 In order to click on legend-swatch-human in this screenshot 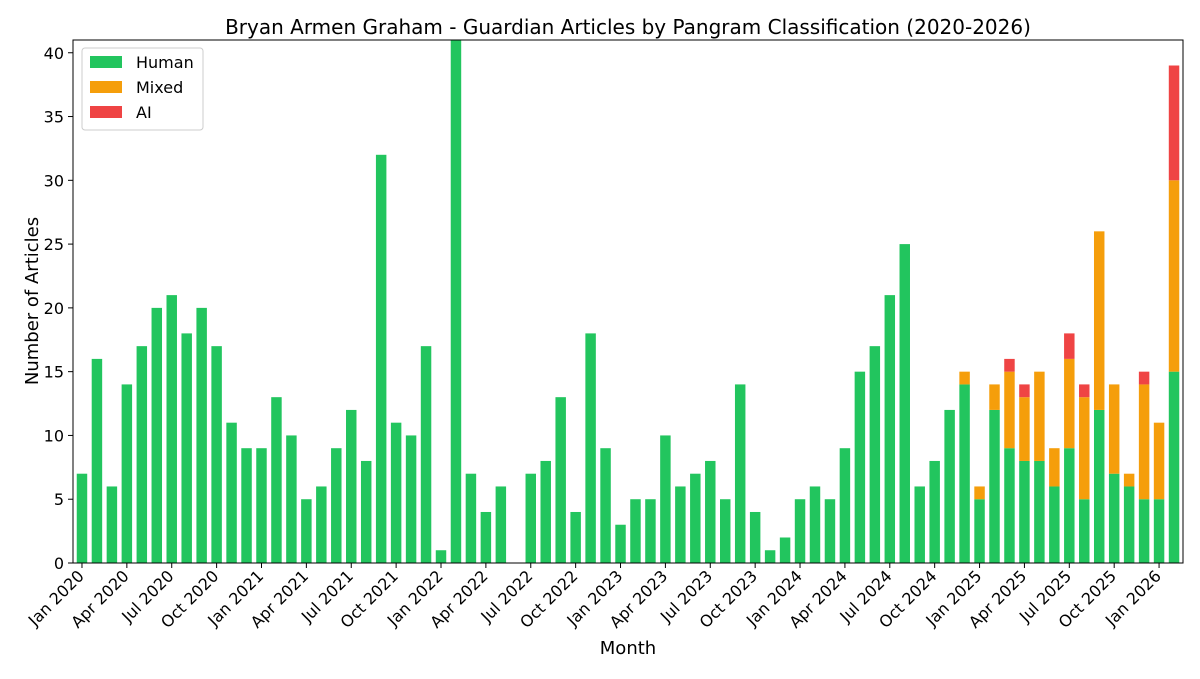, I will do `click(106, 62)`.